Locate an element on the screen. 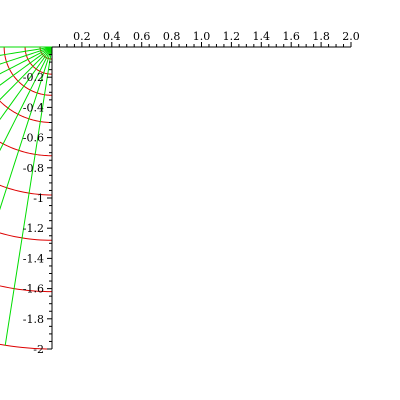 The image size is (400, 400). y-tick-label: -2 is located at coordinates (38, 349).